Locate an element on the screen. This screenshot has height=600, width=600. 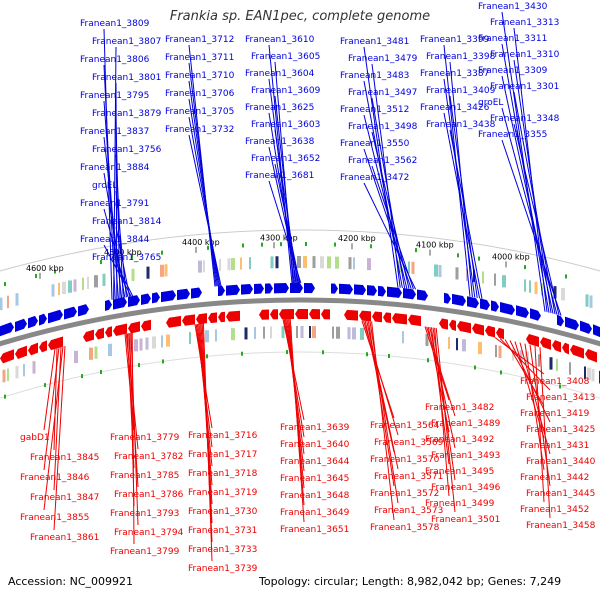
gene-label: Franean1_3782 is located at coordinates (148, 457).